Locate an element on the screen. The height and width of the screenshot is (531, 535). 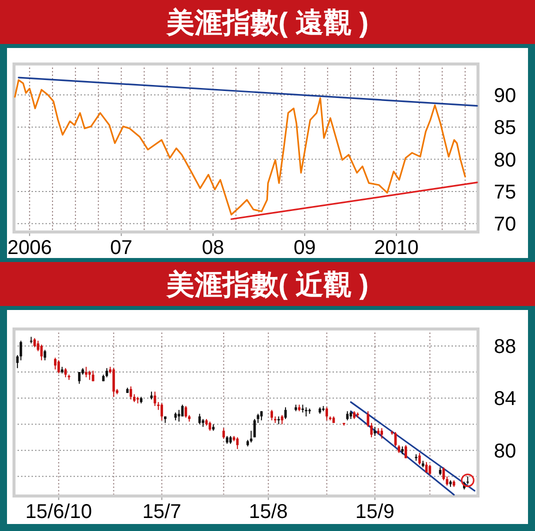
y-tick-label: 90 is located at coordinates (505, 95).